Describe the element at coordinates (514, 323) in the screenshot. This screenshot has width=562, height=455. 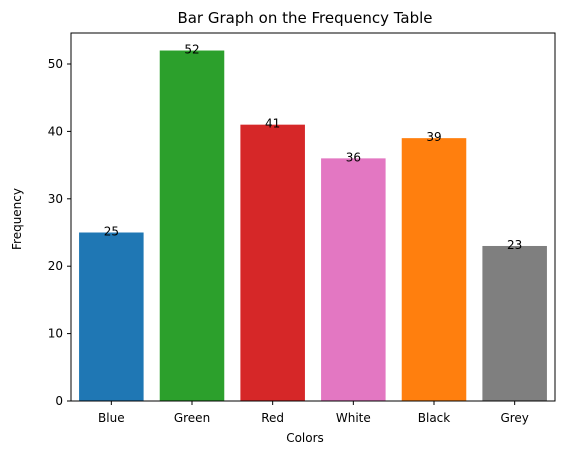
I see `bar-grey` at that location.